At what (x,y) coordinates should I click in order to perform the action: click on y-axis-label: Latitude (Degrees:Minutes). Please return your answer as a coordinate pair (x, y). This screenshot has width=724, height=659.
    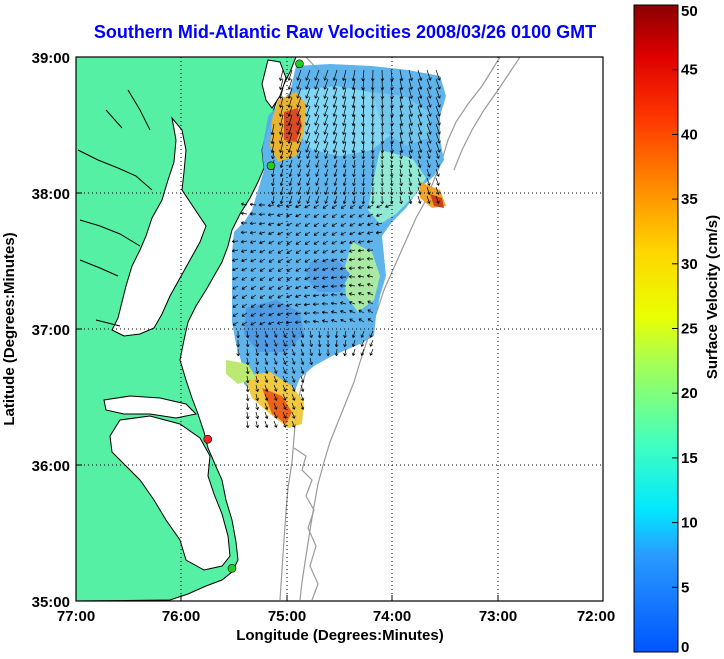
    Looking at the image, I should click on (9, 328).